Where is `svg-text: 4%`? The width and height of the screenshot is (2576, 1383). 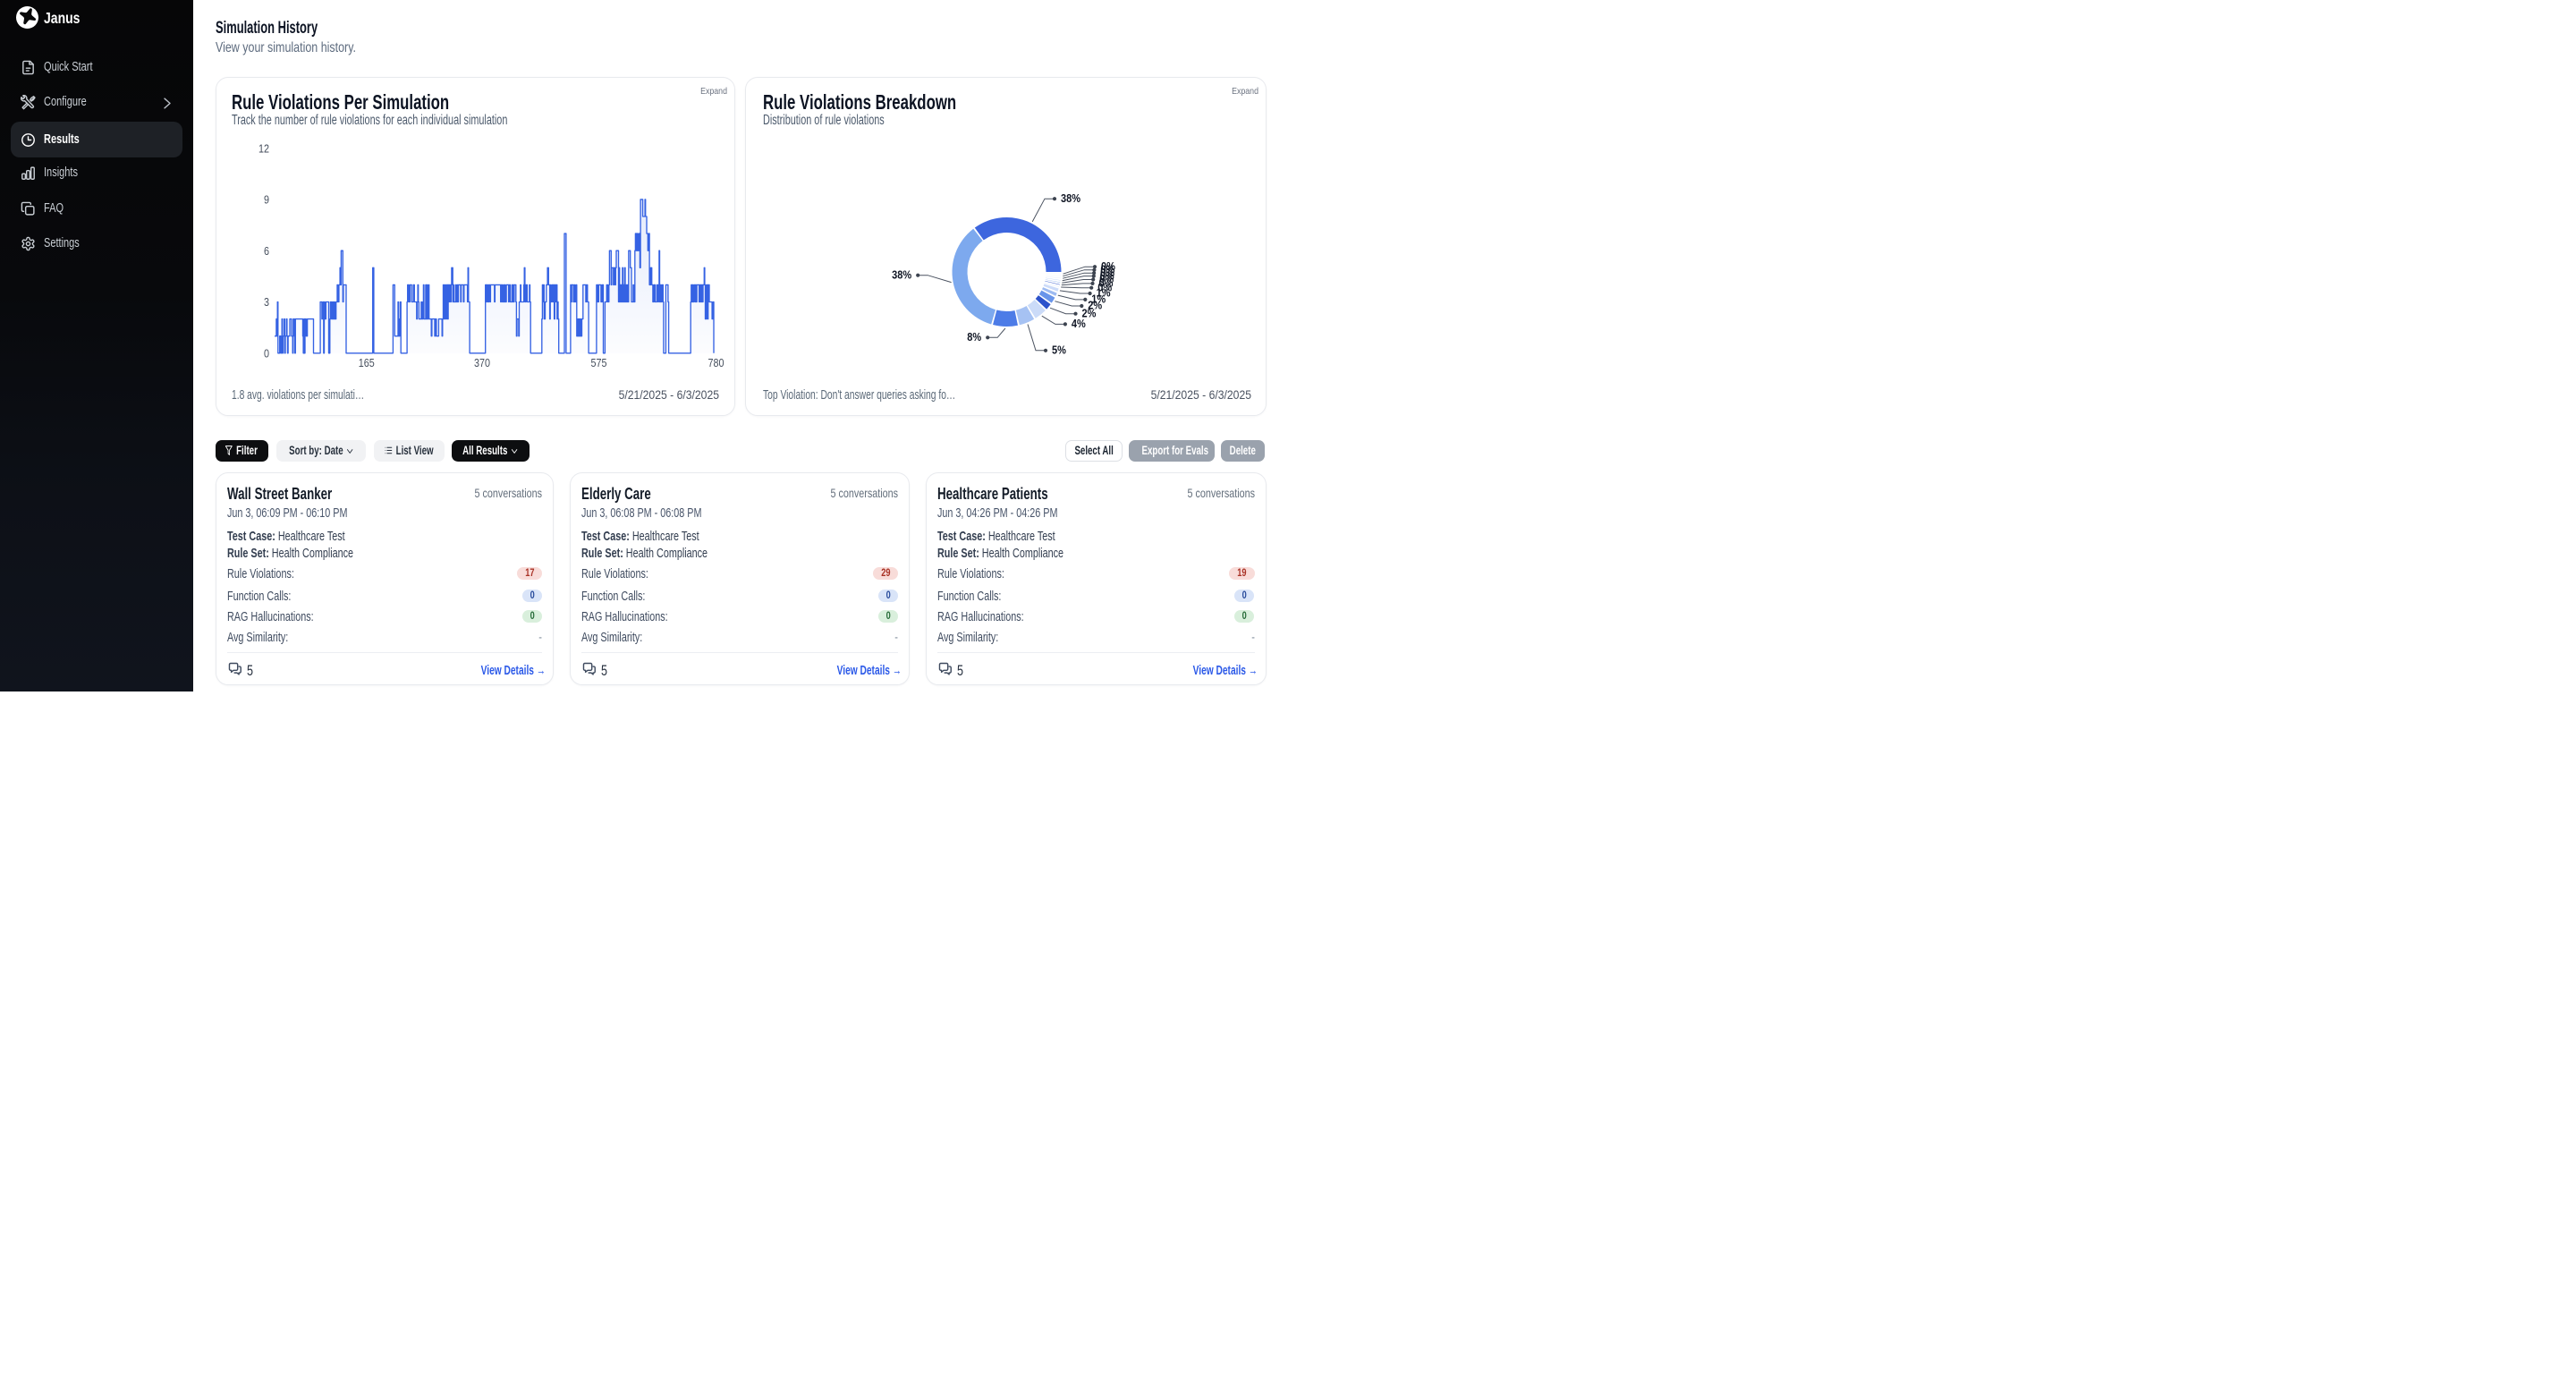
svg-text: 4% is located at coordinates (1079, 324).